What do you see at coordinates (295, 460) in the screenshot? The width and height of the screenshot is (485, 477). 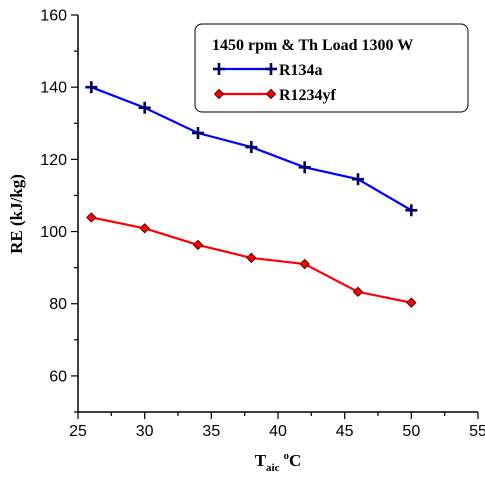 I see `x-axis-label-unit: C` at bounding box center [295, 460].